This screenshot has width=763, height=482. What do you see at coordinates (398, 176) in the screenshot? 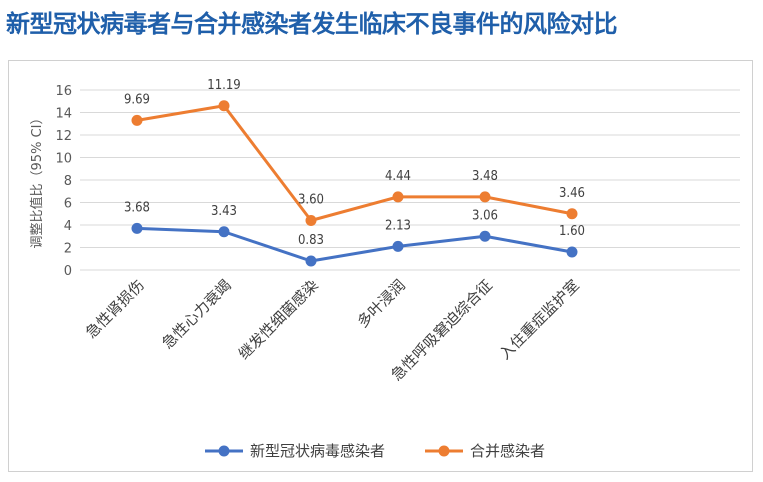
I see `data-label: 4.44` at bounding box center [398, 176].